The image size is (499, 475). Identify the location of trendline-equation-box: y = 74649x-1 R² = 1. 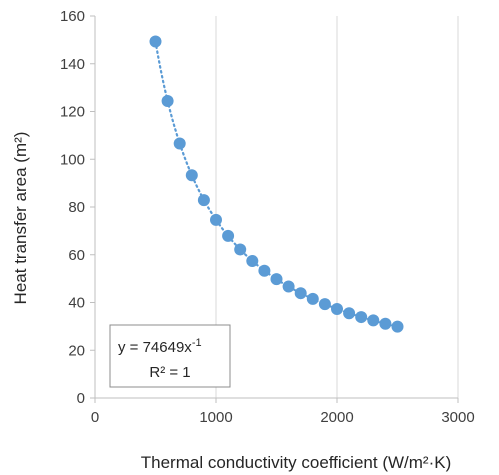
(170, 356).